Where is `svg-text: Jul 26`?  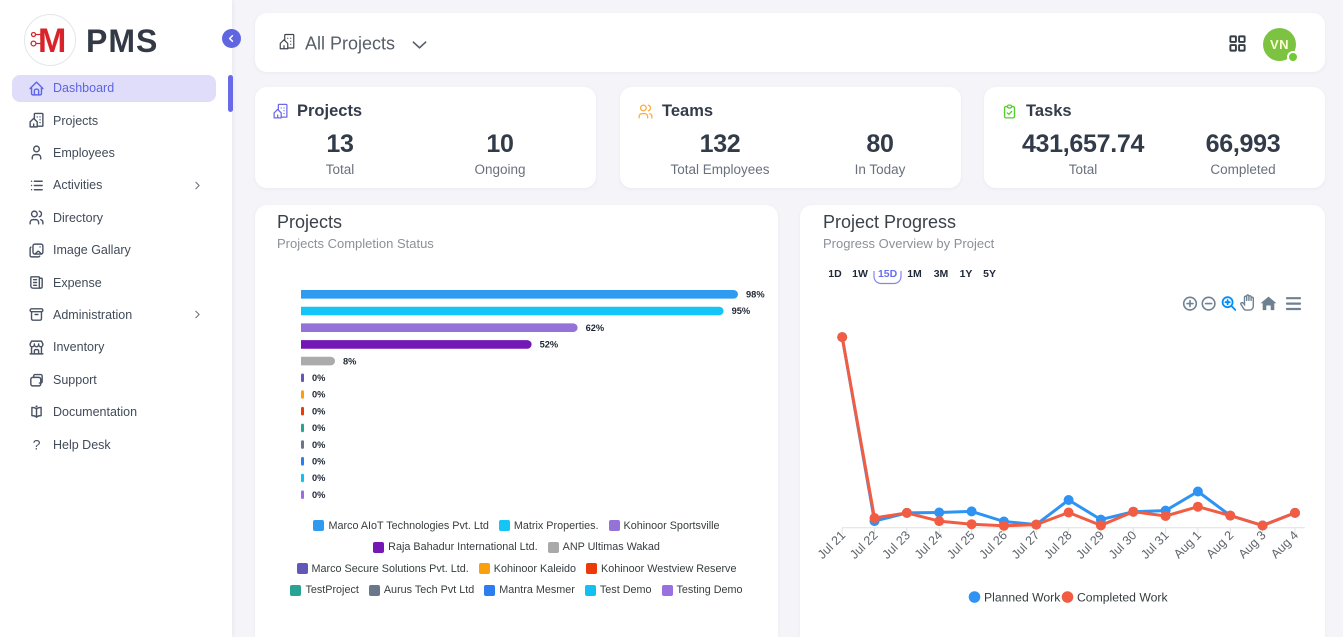
svg-text: Jul 26 is located at coordinates (994, 545).